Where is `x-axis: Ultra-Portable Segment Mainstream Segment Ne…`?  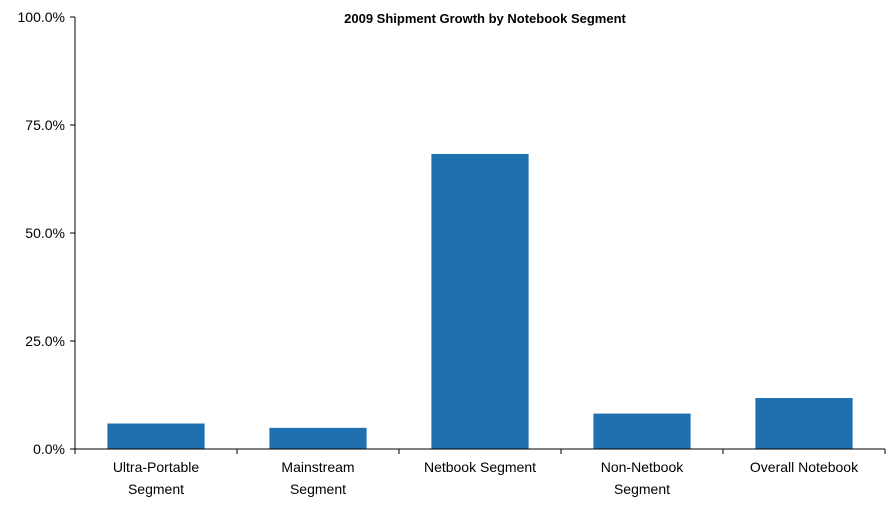 x-axis: Ultra-Portable Segment Mainstream Segment Ne… is located at coordinates (480, 472).